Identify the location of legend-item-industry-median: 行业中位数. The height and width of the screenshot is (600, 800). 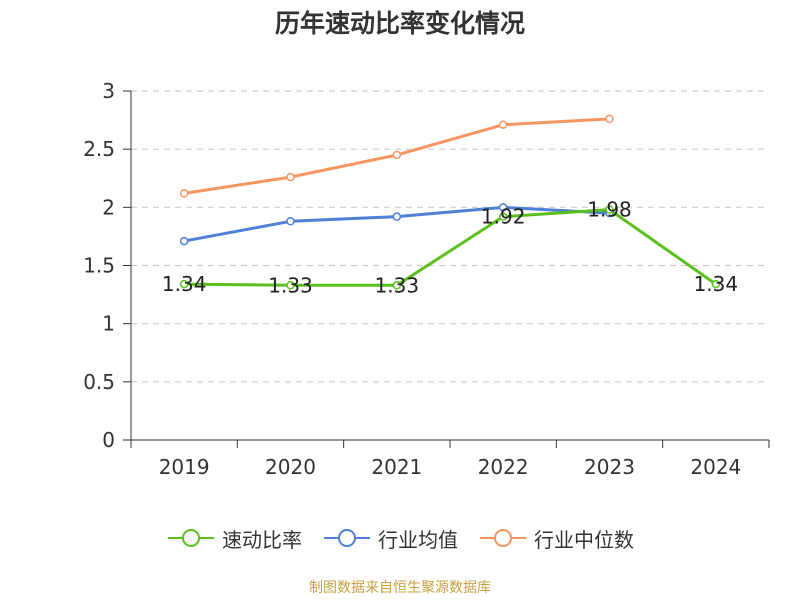
(556, 538).